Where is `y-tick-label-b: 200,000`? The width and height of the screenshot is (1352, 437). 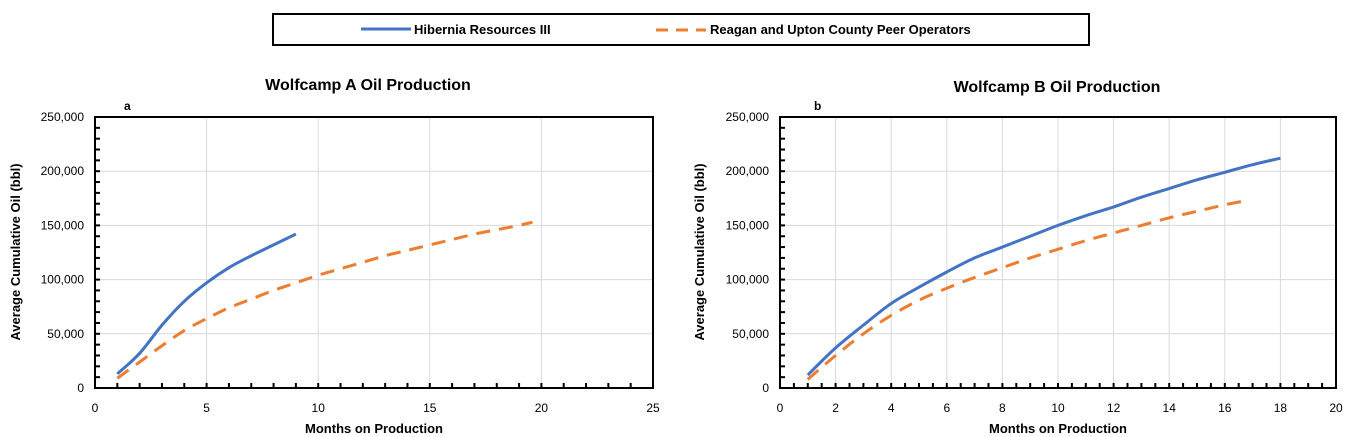
y-tick-label-b: 200,000 is located at coordinates (748, 171).